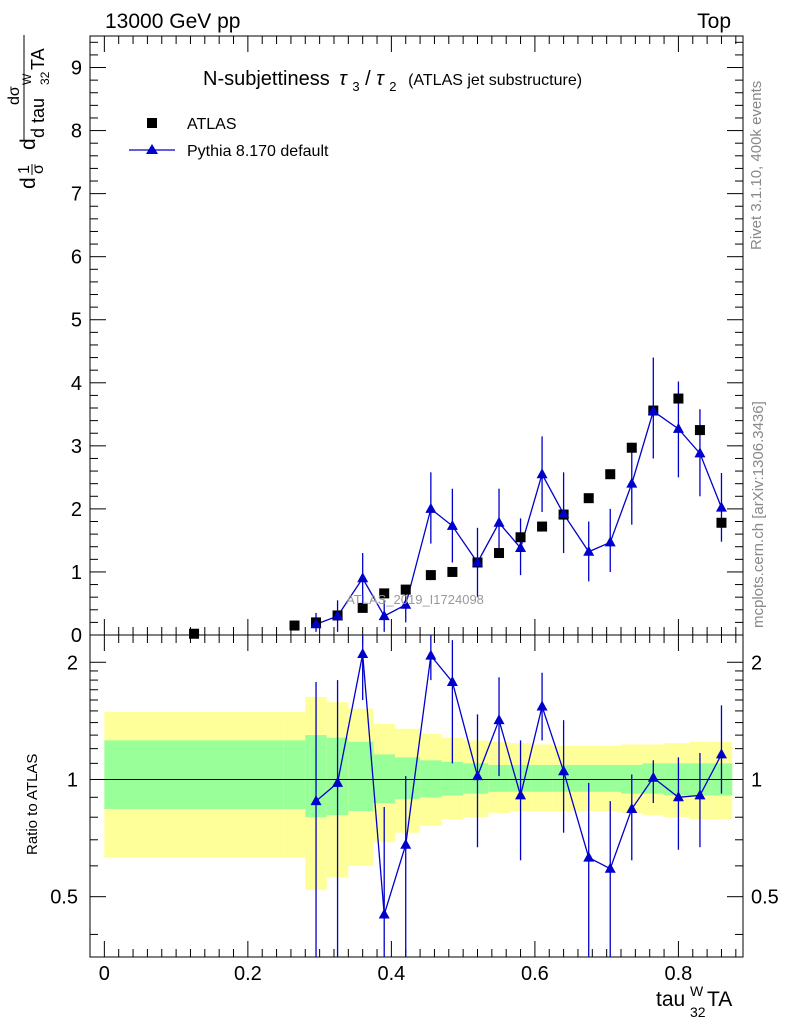 The width and height of the screenshot is (786, 1024). Describe the element at coordinates (698, 1012) in the screenshot. I see `xlabel-sub: 32` at that location.